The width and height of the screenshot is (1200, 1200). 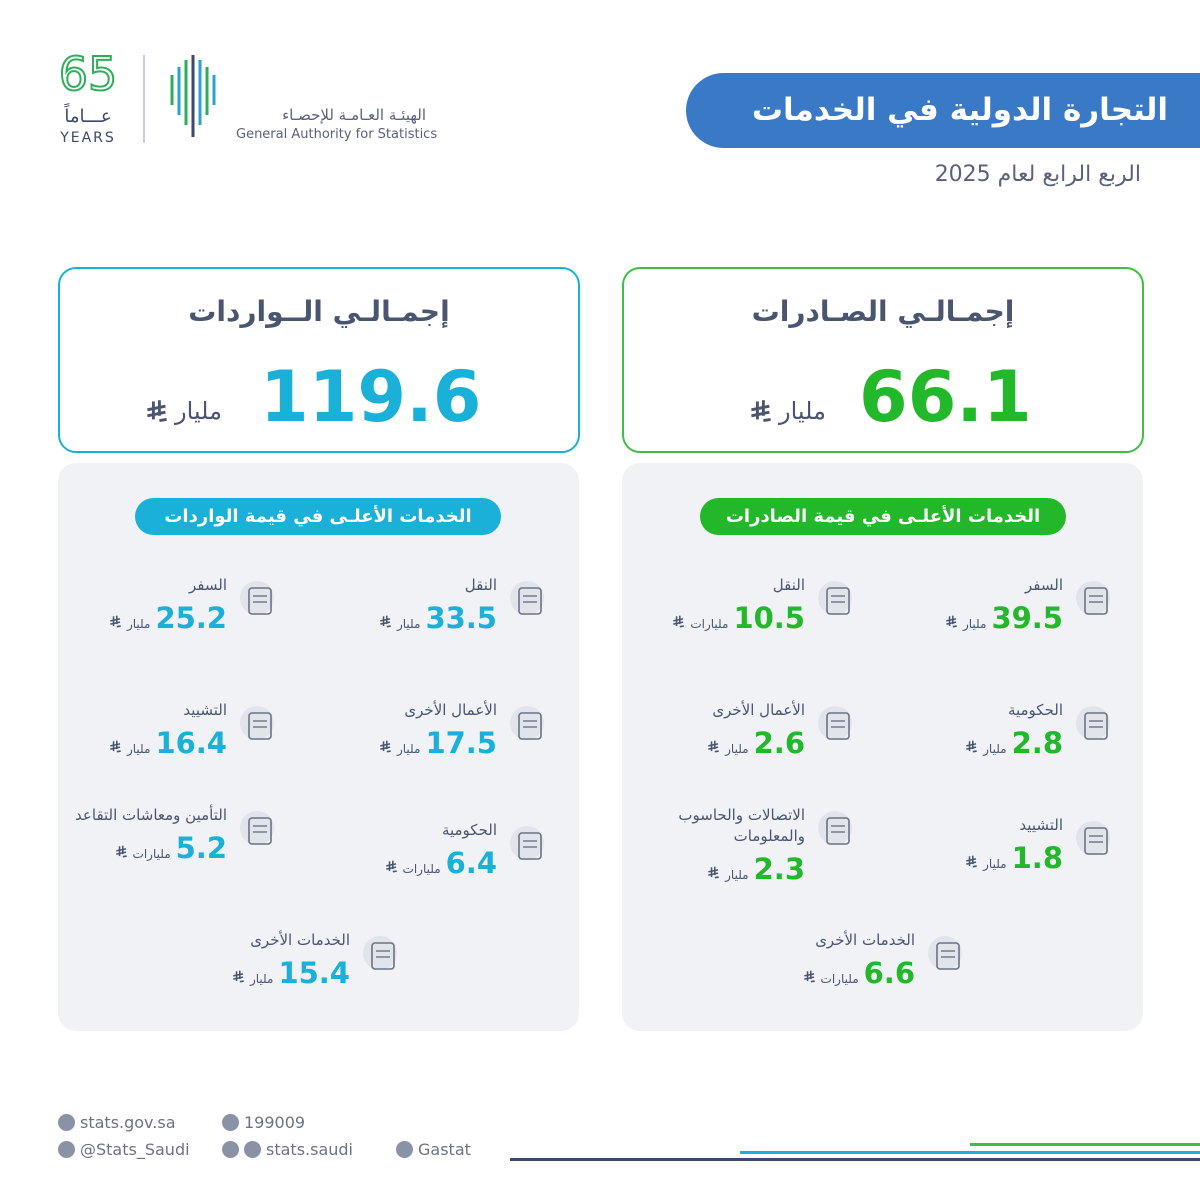 I want to click on total-unit-row: مليار, so click(x=183, y=411).